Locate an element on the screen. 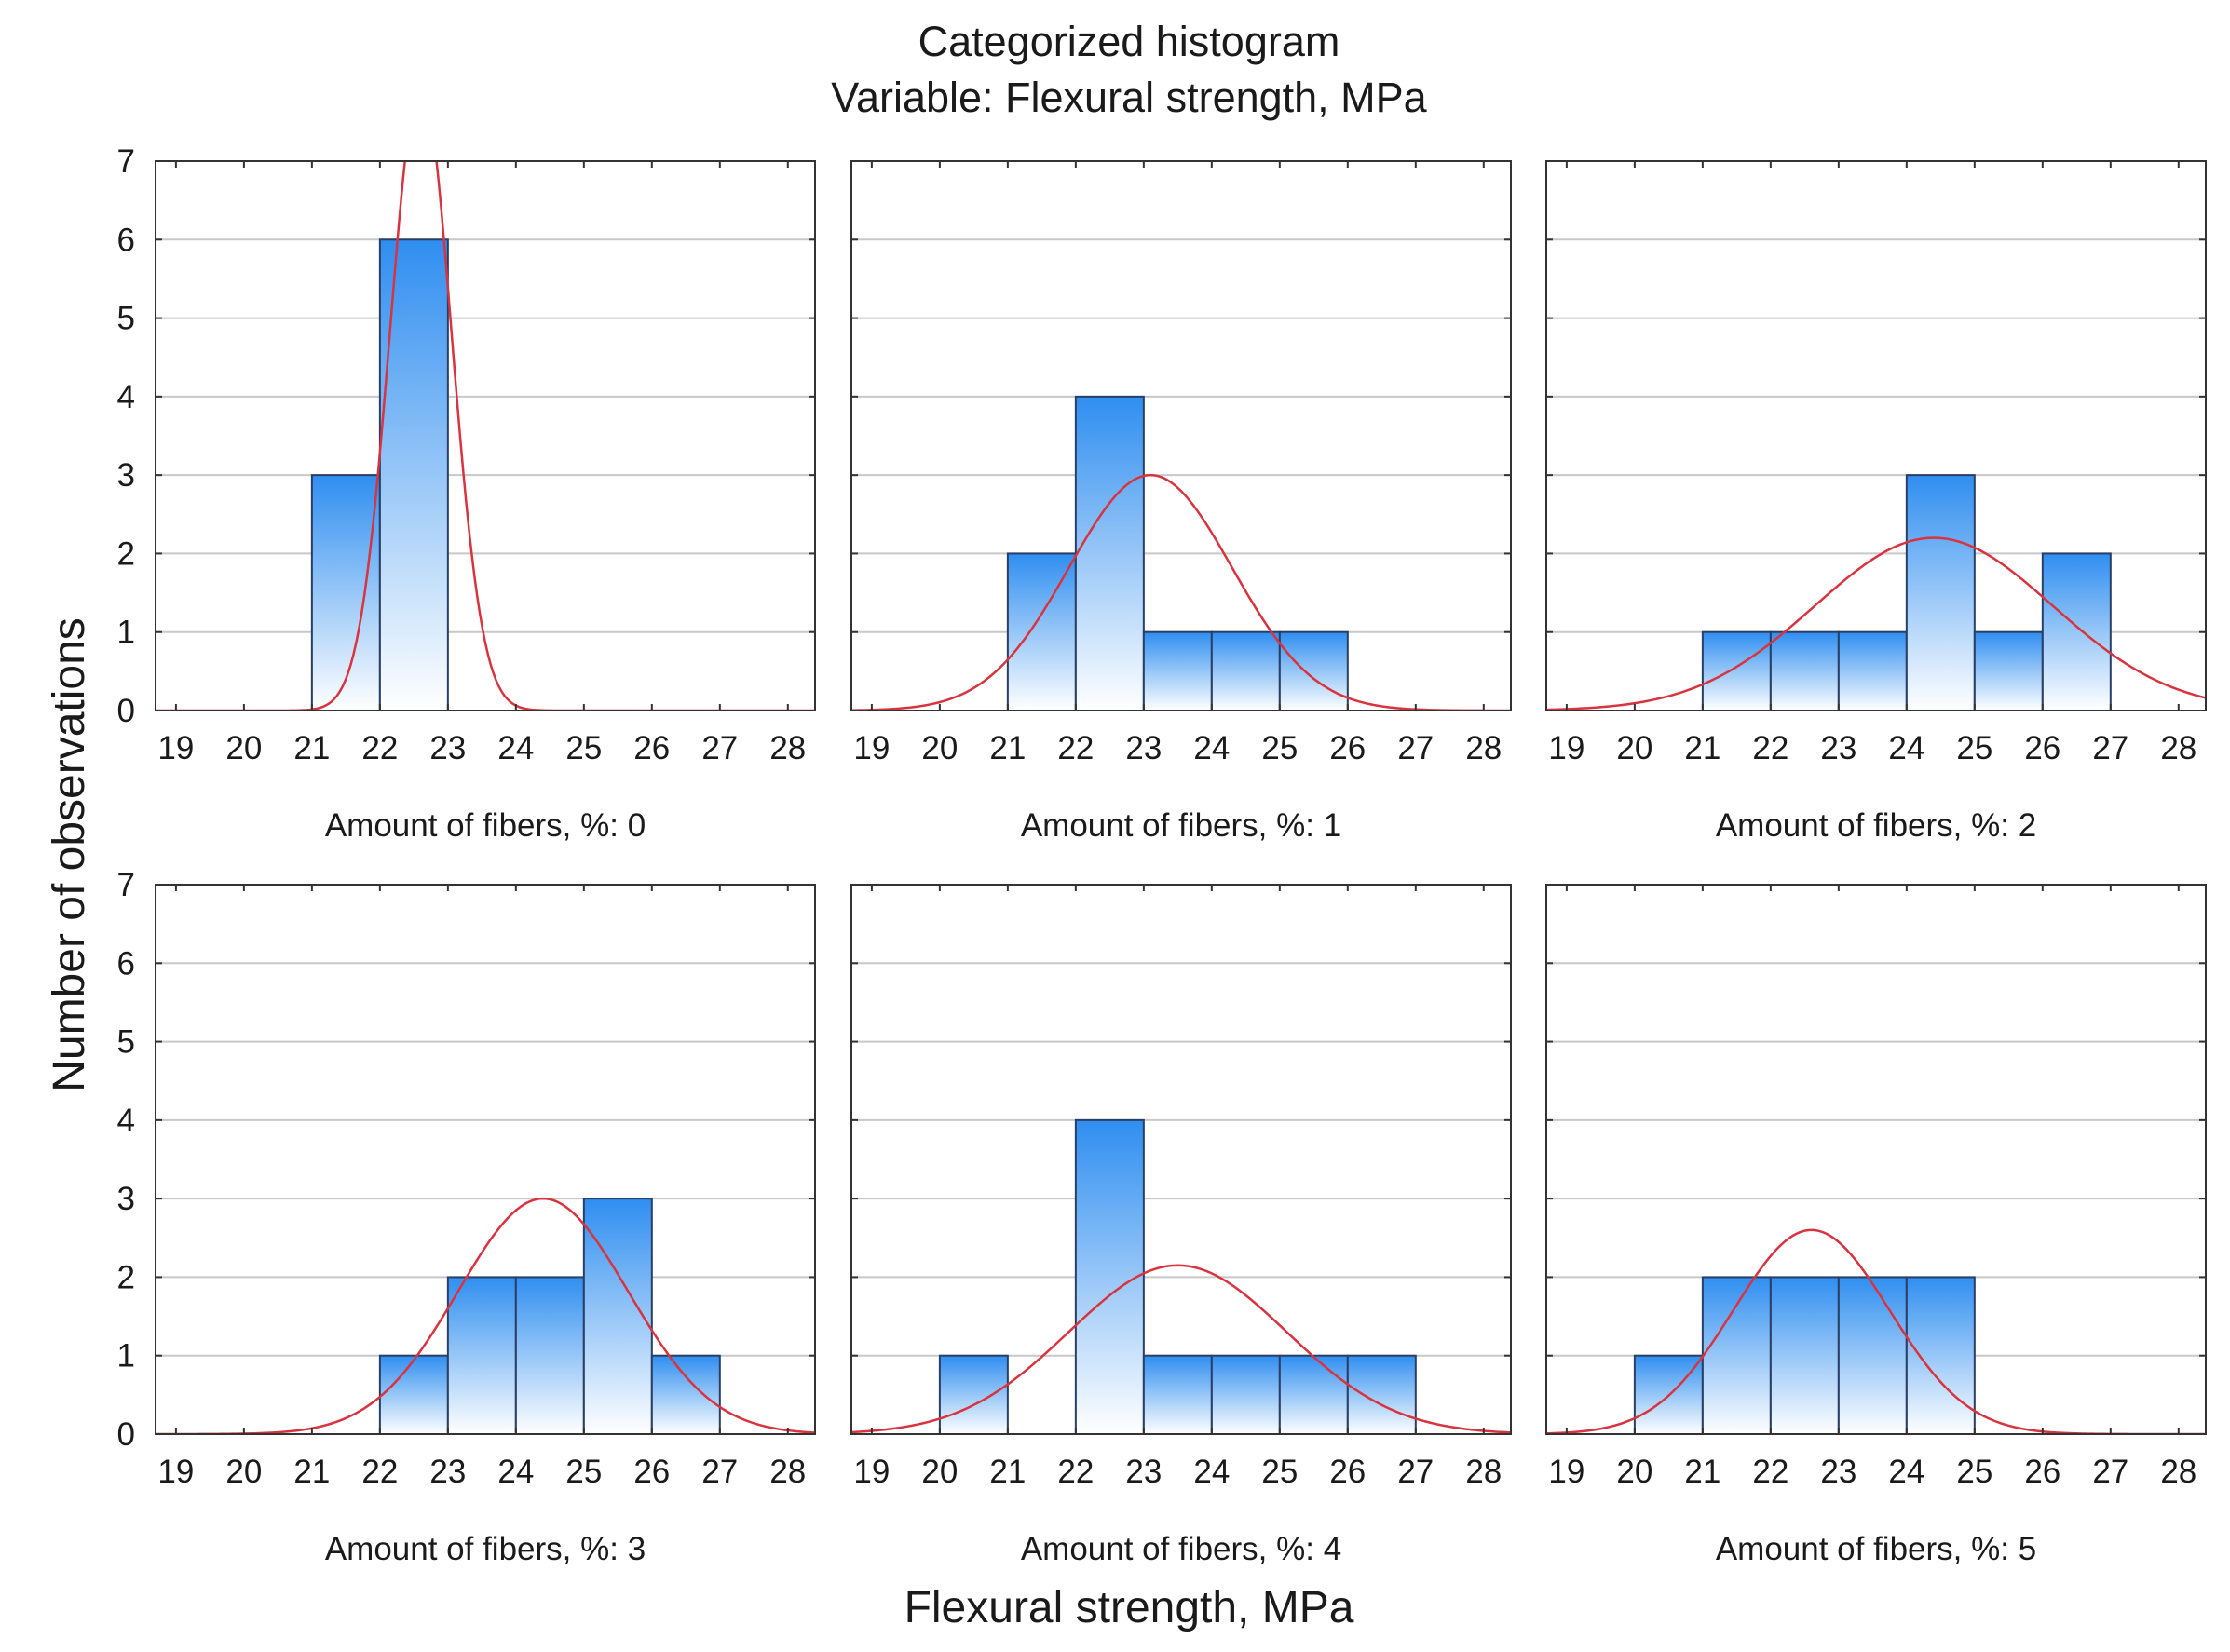  x-axis-title: Flexural strength, MPa is located at coordinates (1129, 1607).